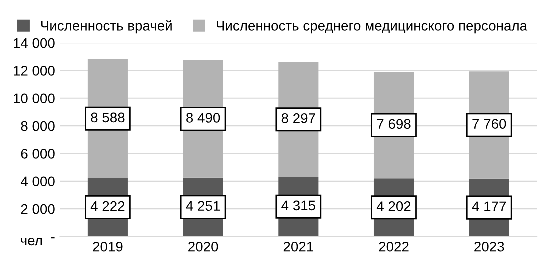 The width and height of the screenshot is (548, 269). Describe the element at coordinates (489, 207) in the screenshot. I see `data-label: 4 177` at that location.